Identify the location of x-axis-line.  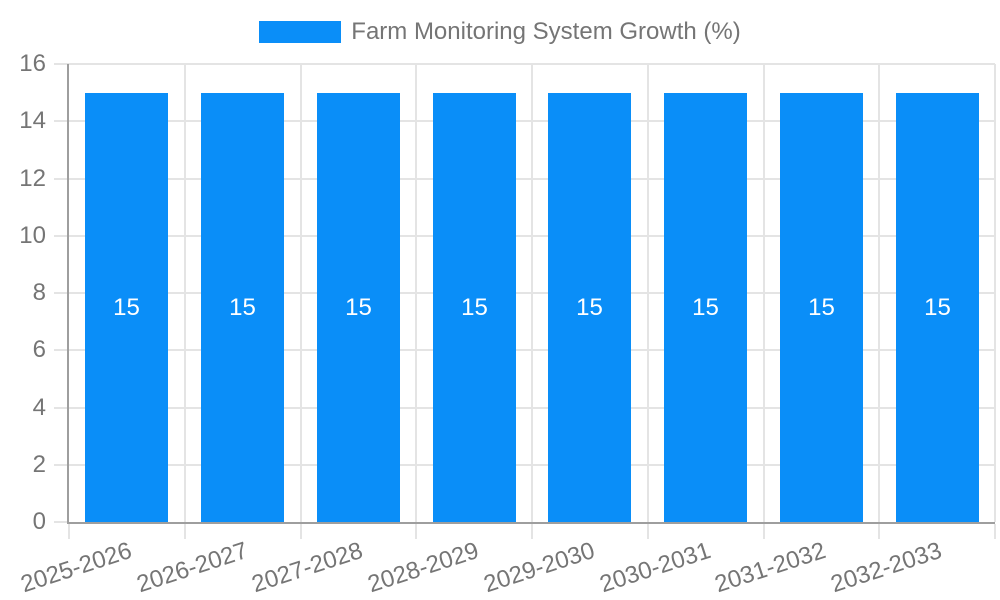
(531, 523).